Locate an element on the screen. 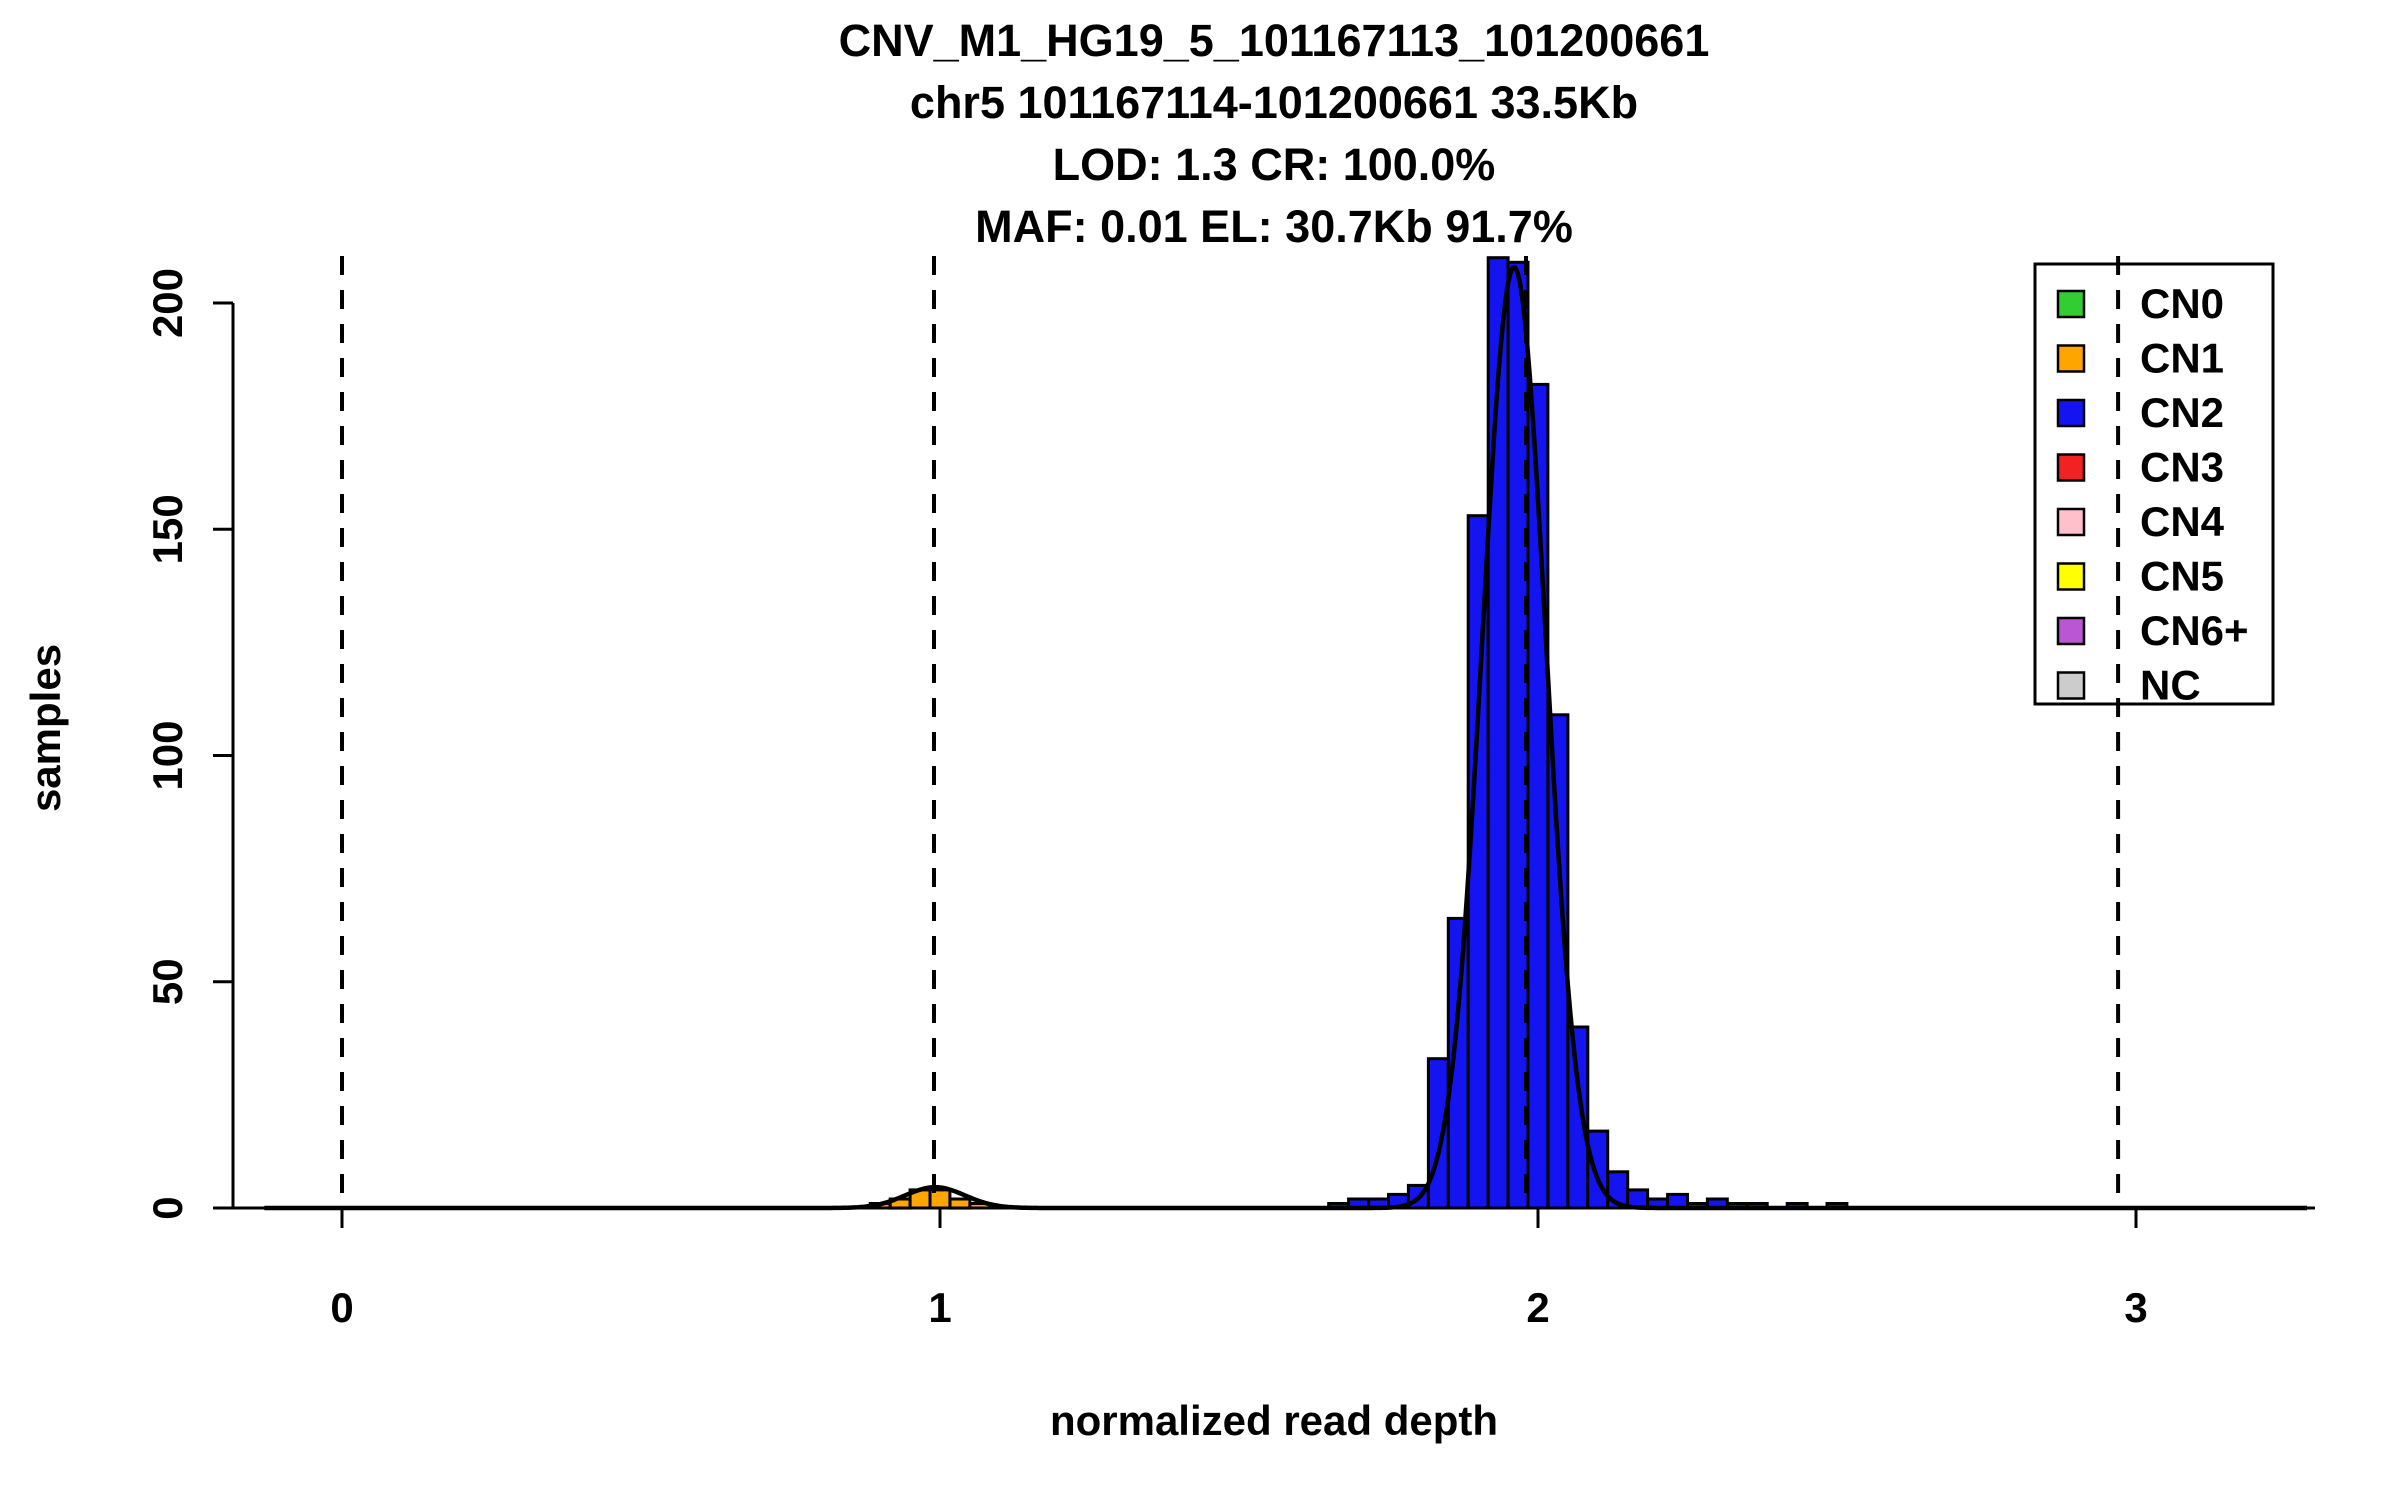  legend-label-CN0: CN0 is located at coordinates (2182, 303).